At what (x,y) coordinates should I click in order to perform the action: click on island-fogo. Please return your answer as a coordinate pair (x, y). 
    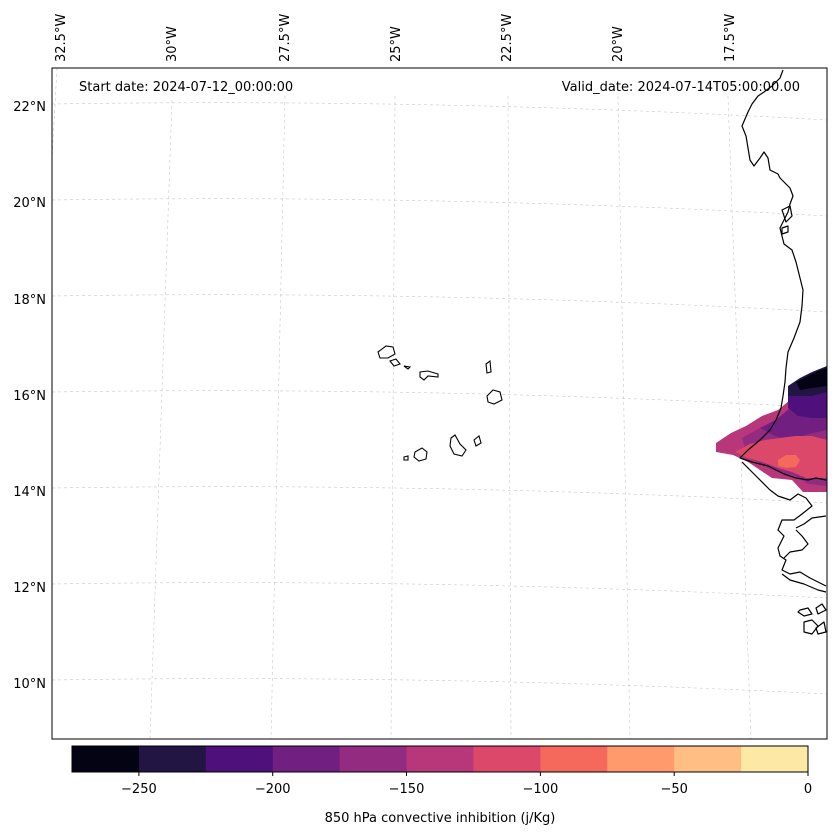
    Looking at the image, I should click on (420, 454).